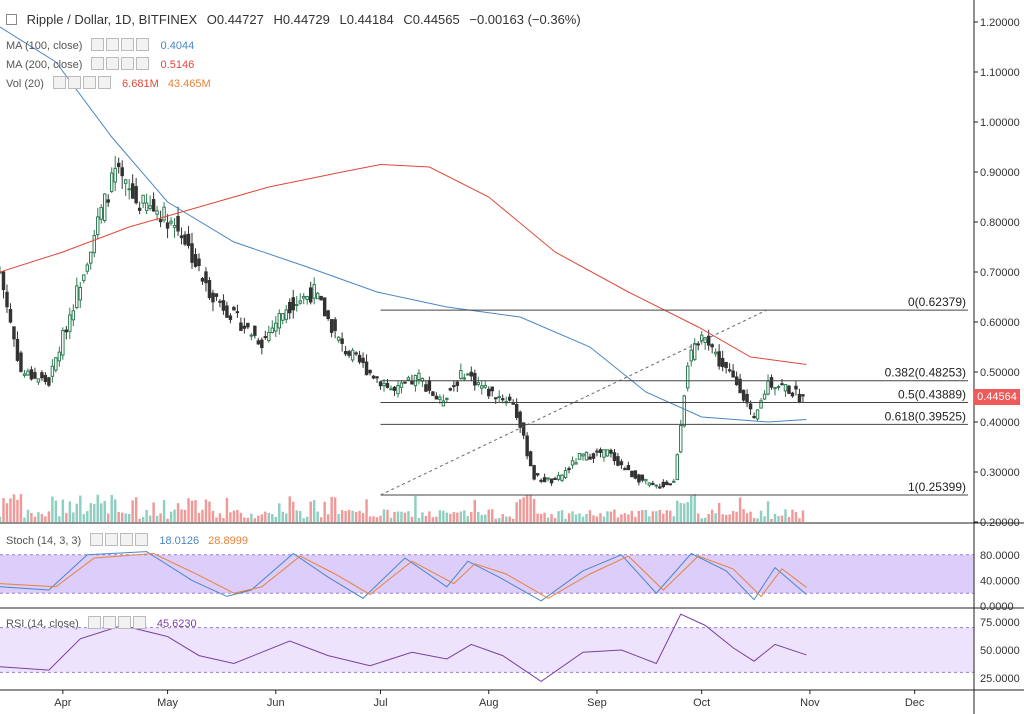 The width and height of the screenshot is (1024, 714). Describe the element at coordinates (235, 19) in the screenshot. I see `ohlc-open: O0.44727` at that location.